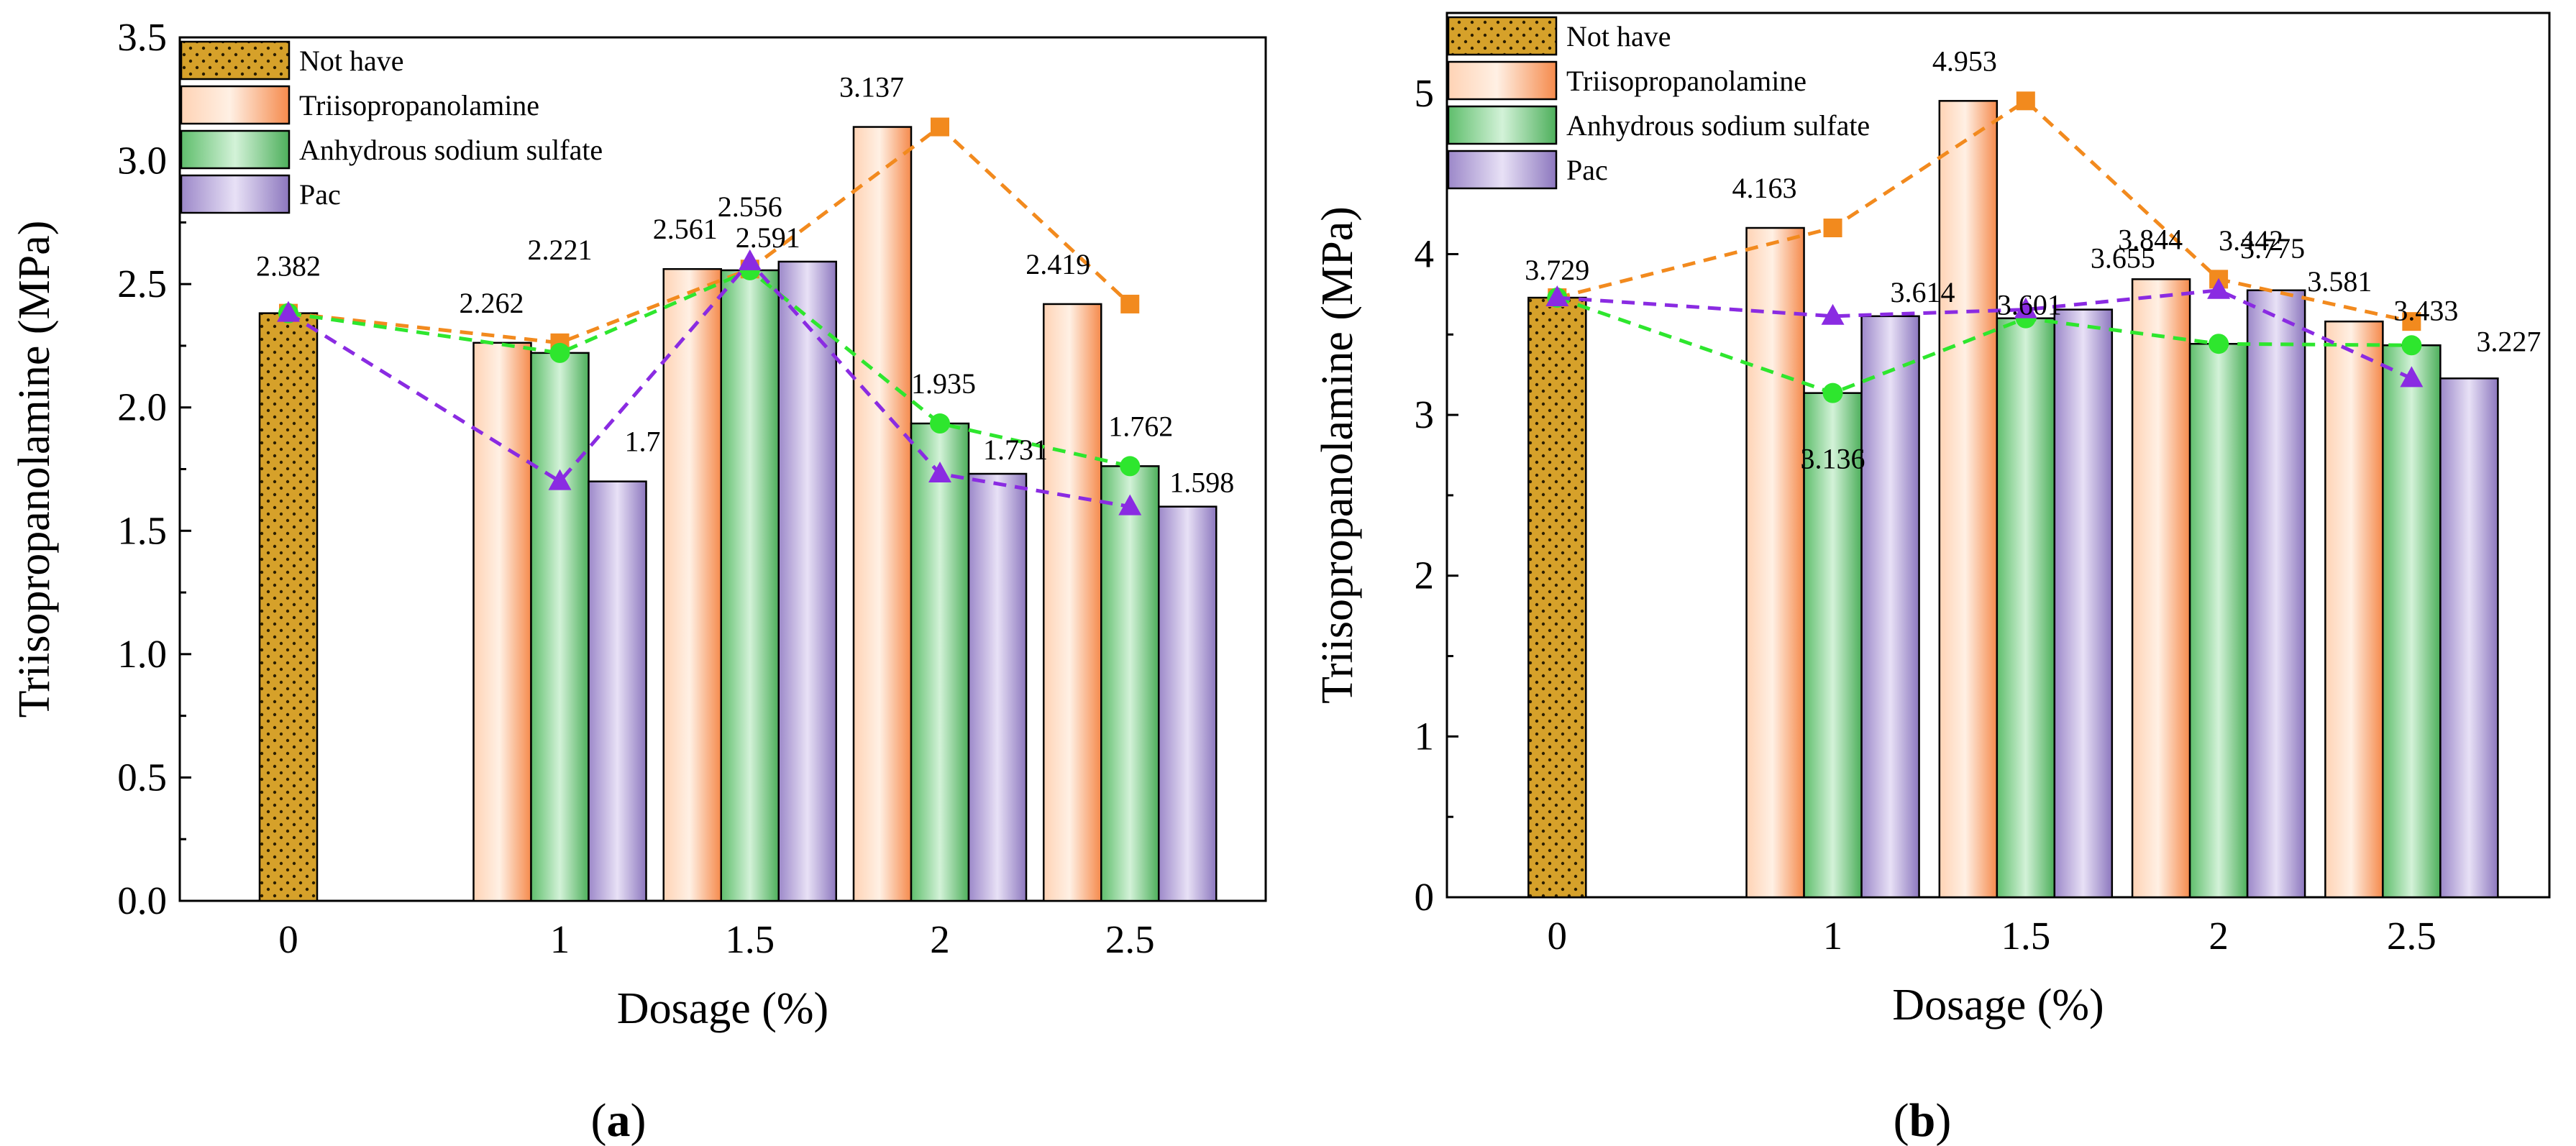 The image size is (2576, 1146). What do you see at coordinates (560, 250) in the screenshot?
I see `data-label-series-2: 2.221` at bounding box center [560, 250].